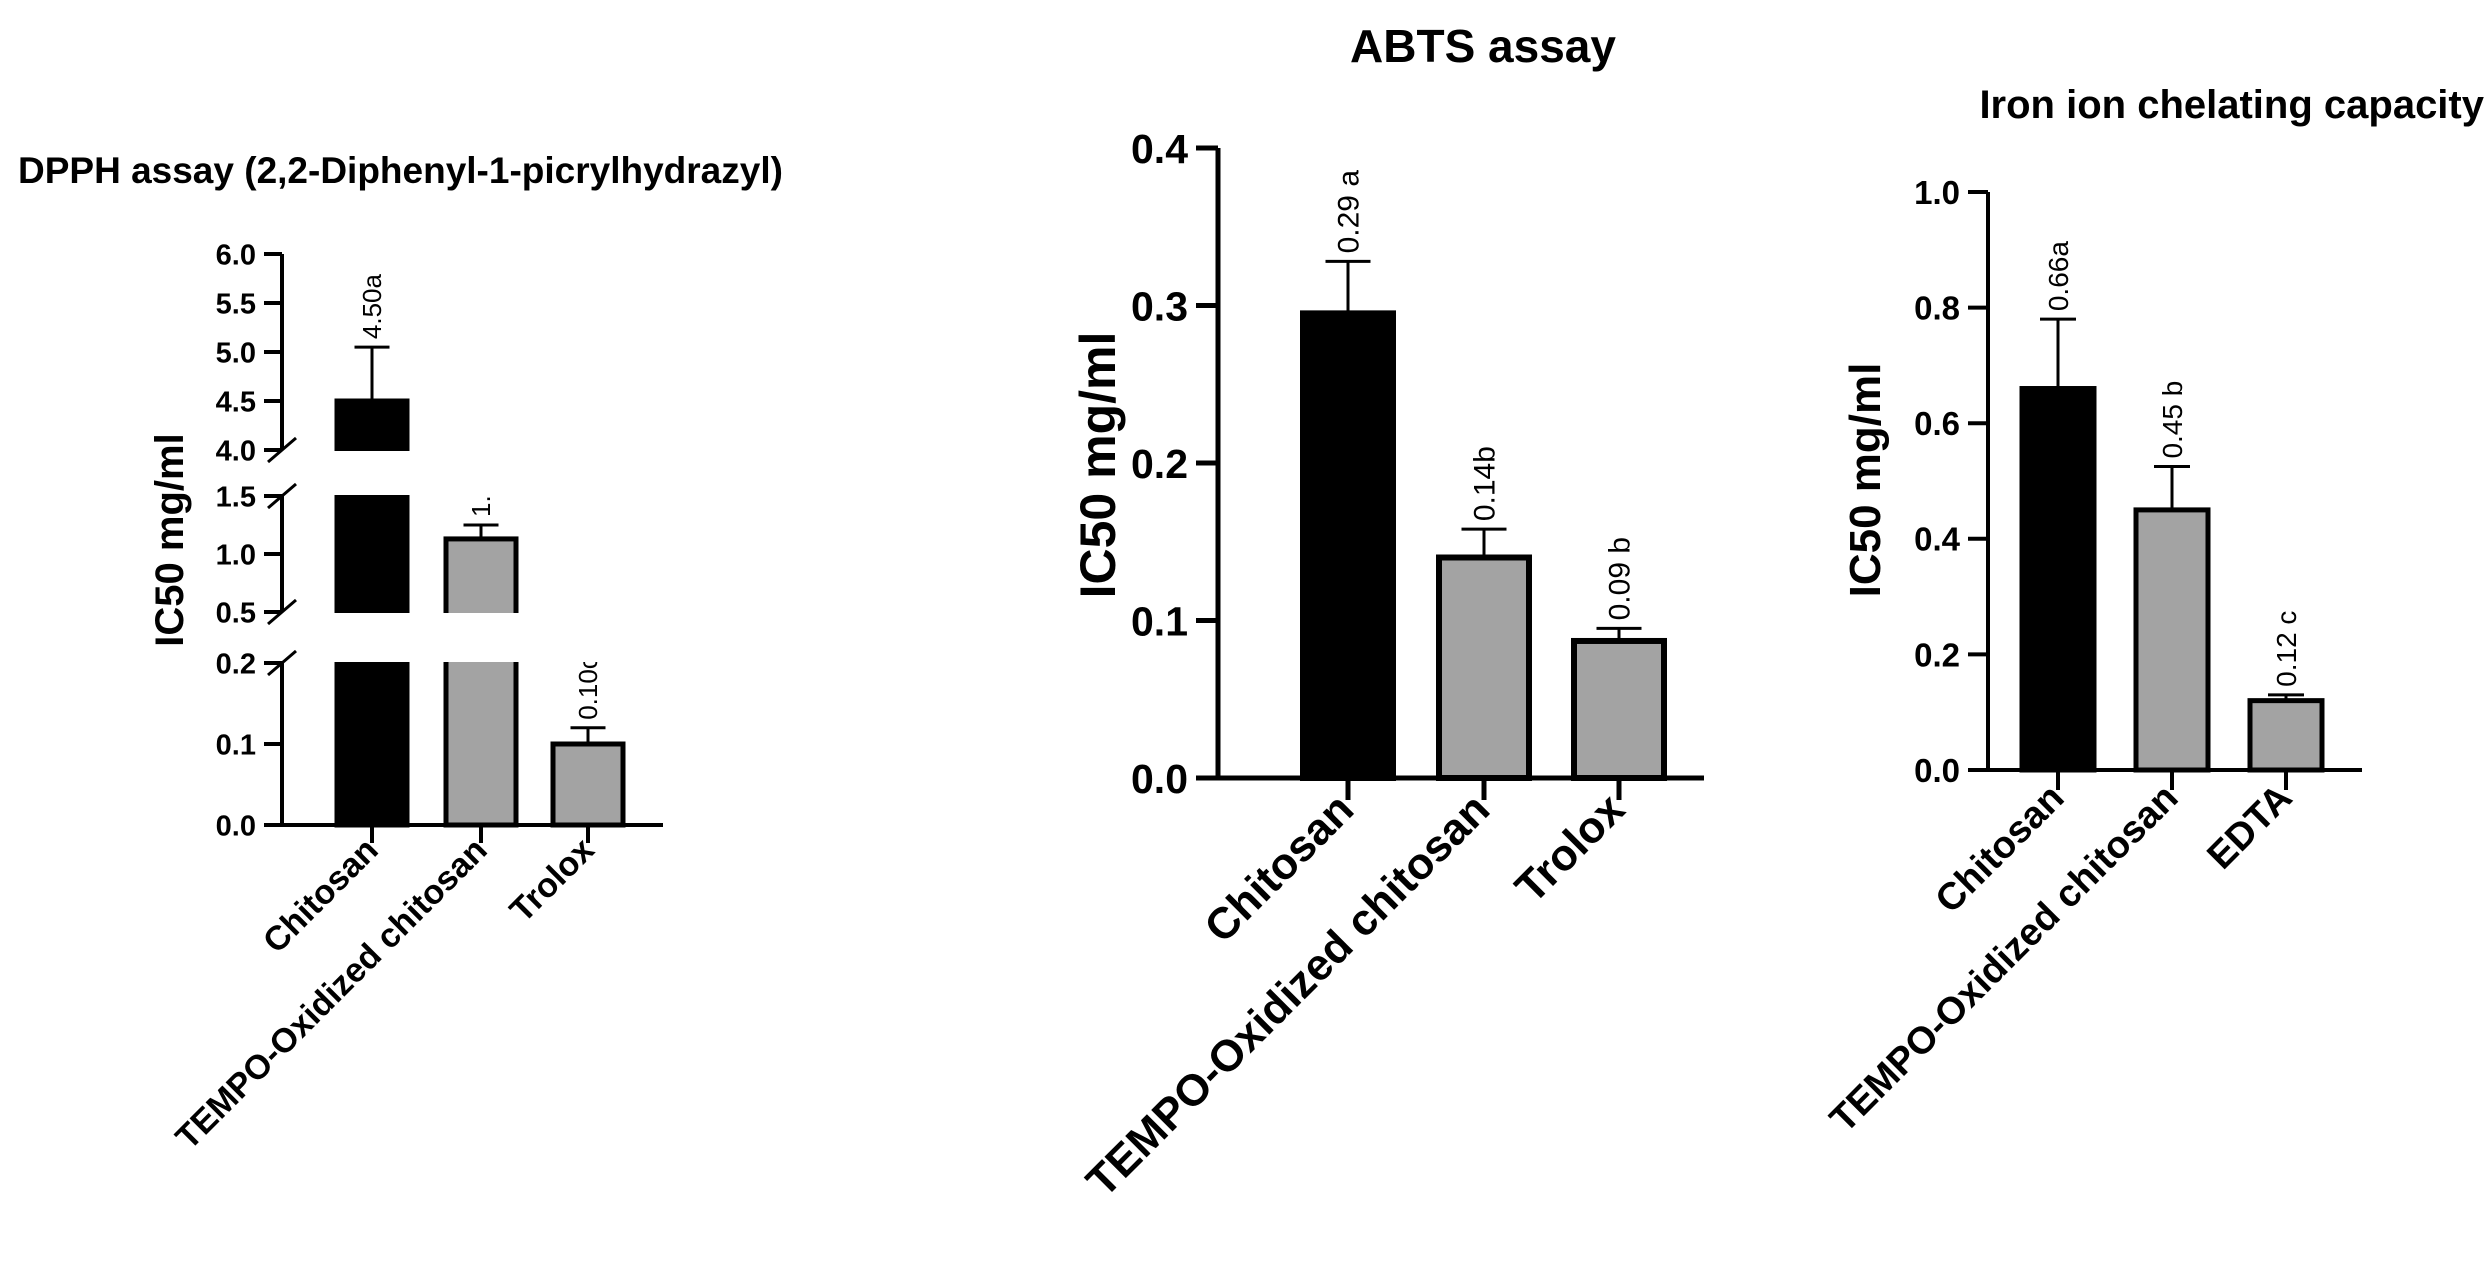 This screenshot has width=2491, height=1281. I want to click on data-label: 4.50a, so click(372, 306).